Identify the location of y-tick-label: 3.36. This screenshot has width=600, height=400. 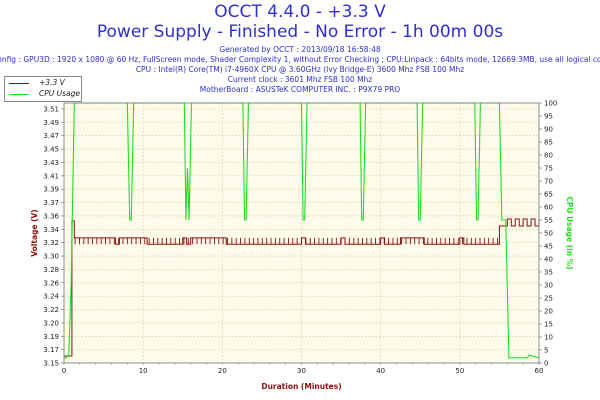
(51, 216).